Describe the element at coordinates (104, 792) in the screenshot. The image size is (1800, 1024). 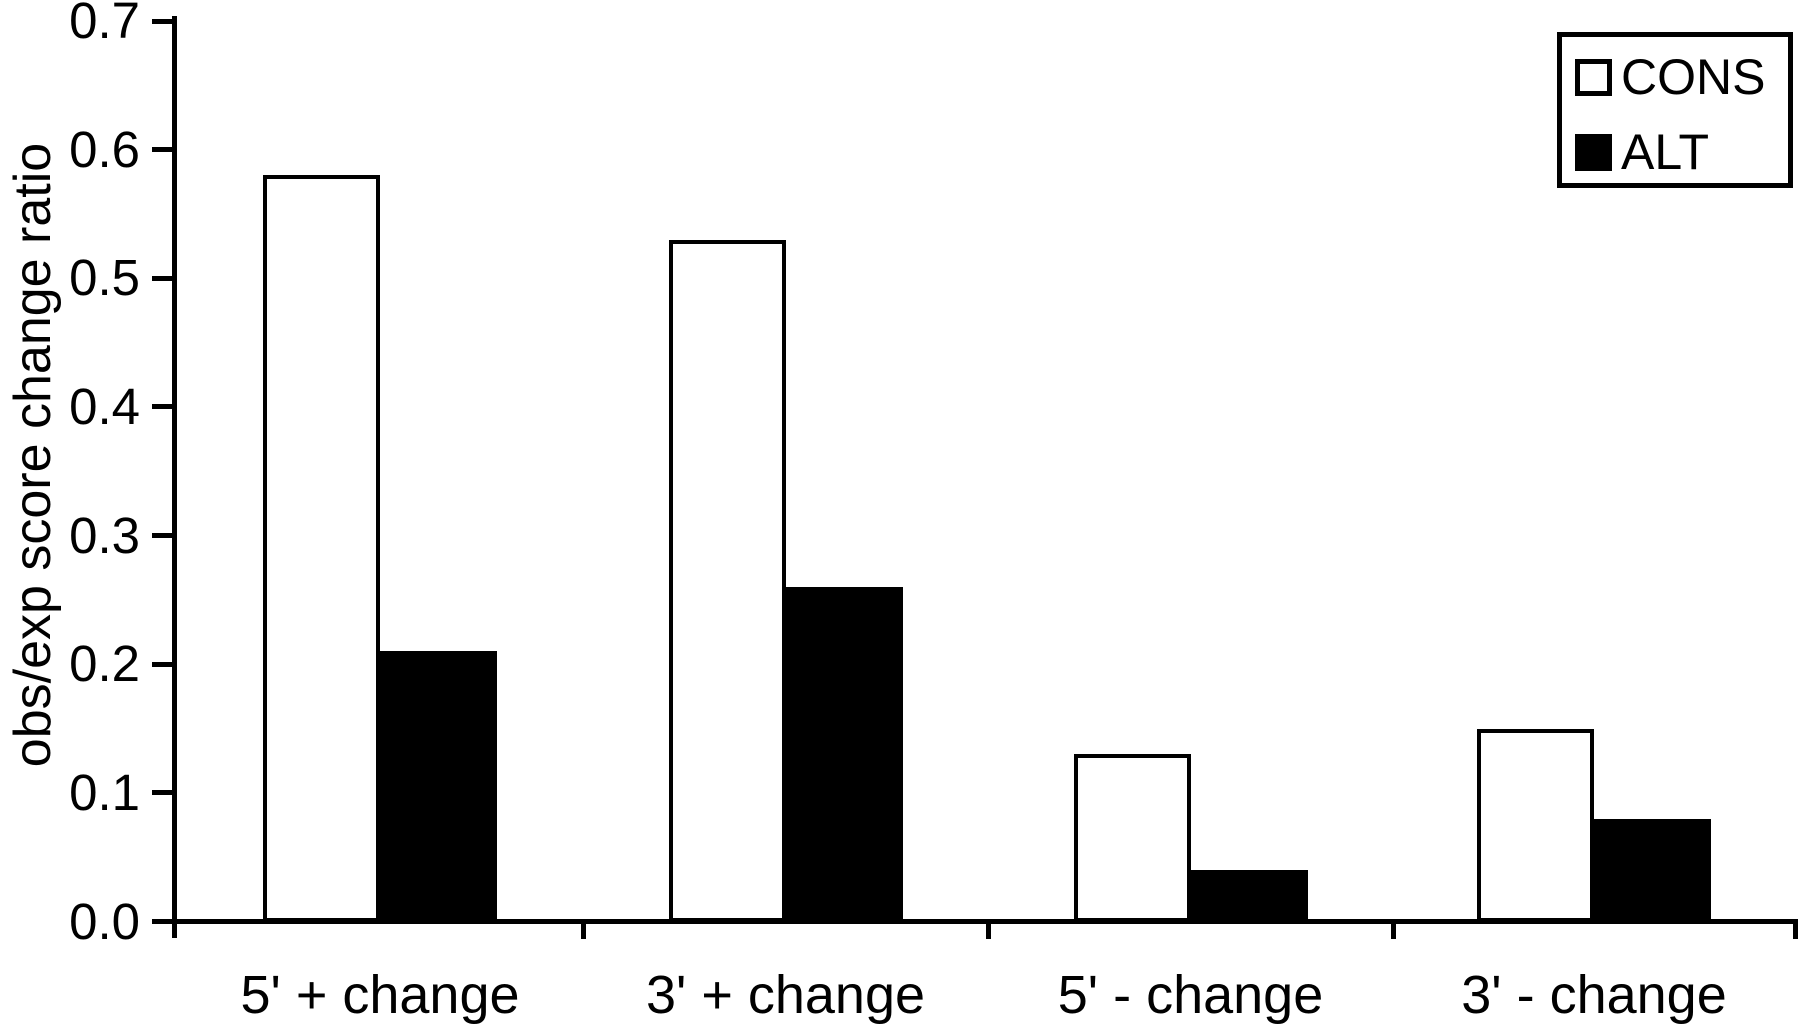
I see `y-tick-label: 0.1` at that location.